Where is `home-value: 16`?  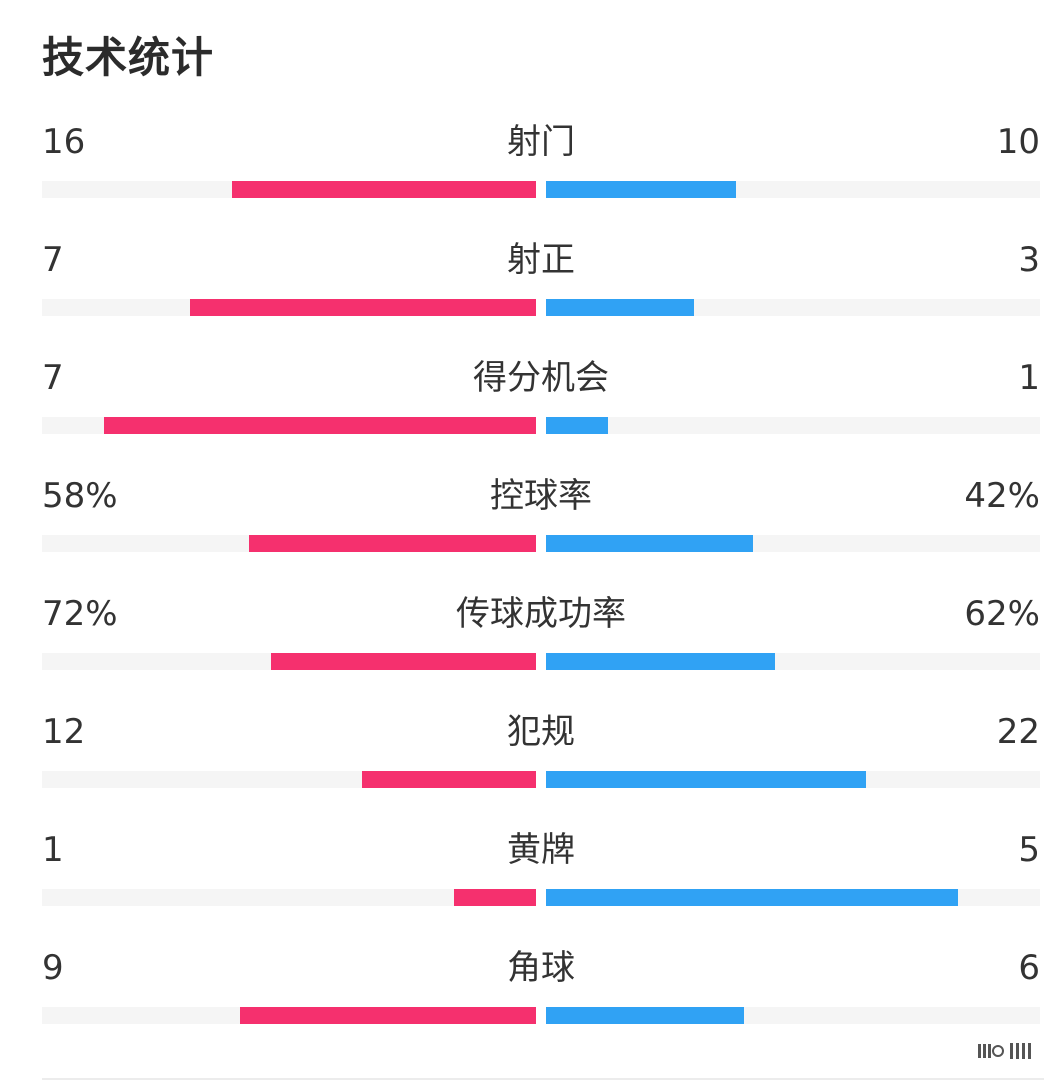
home-value: 16 is located at coordinates (64, 142).